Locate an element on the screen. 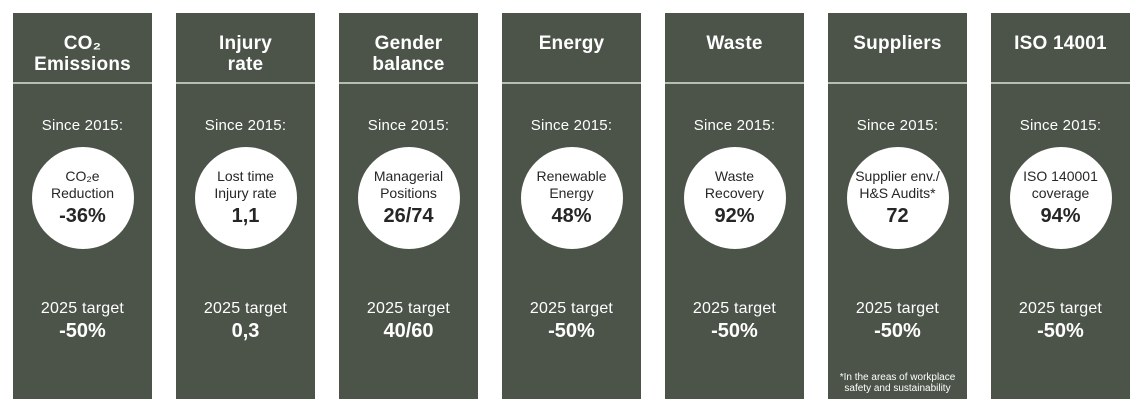 The image size is (1138, 415). metric-circle: Waste Recovery 92% is located at coordinates (734, 198).